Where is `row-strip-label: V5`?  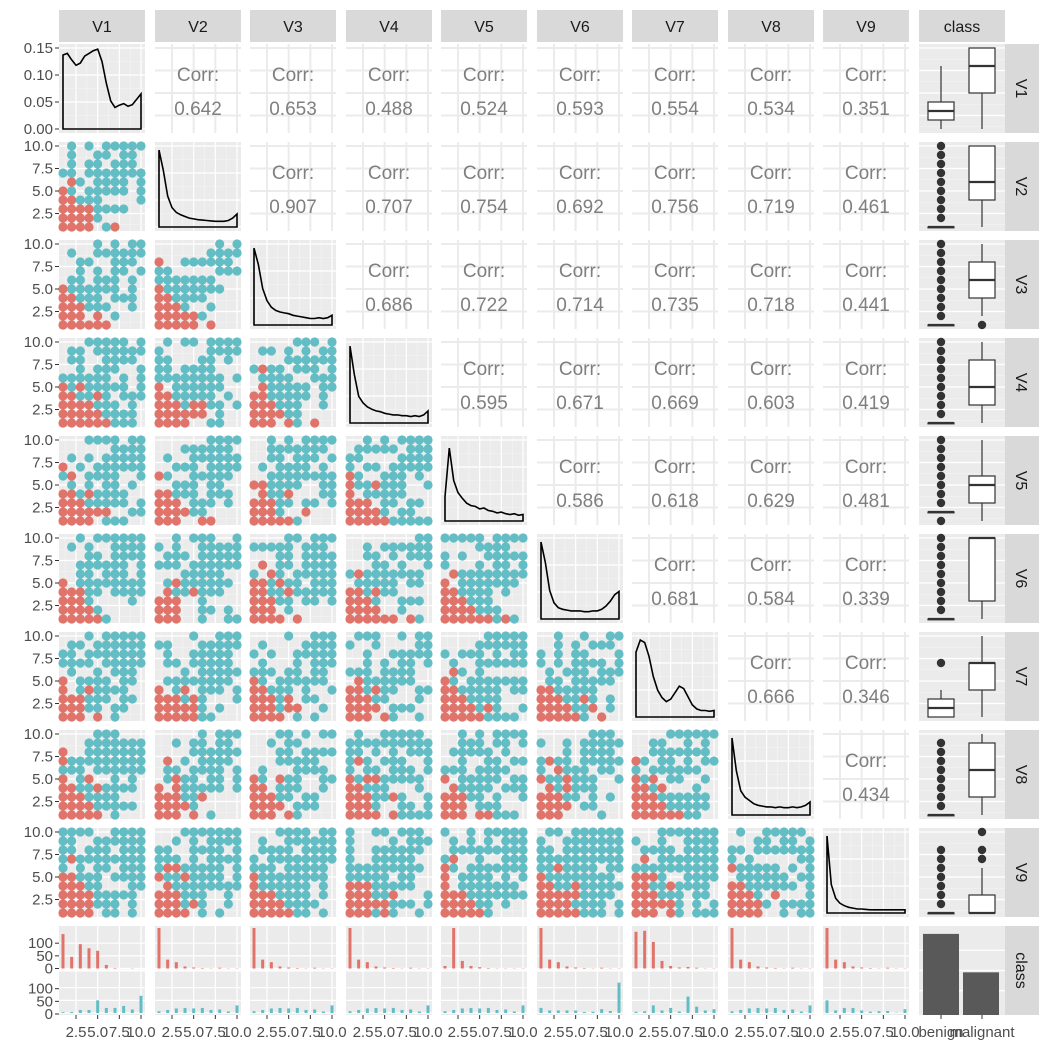
row-strip-label: V5 is located at coordinates (1020, 481).